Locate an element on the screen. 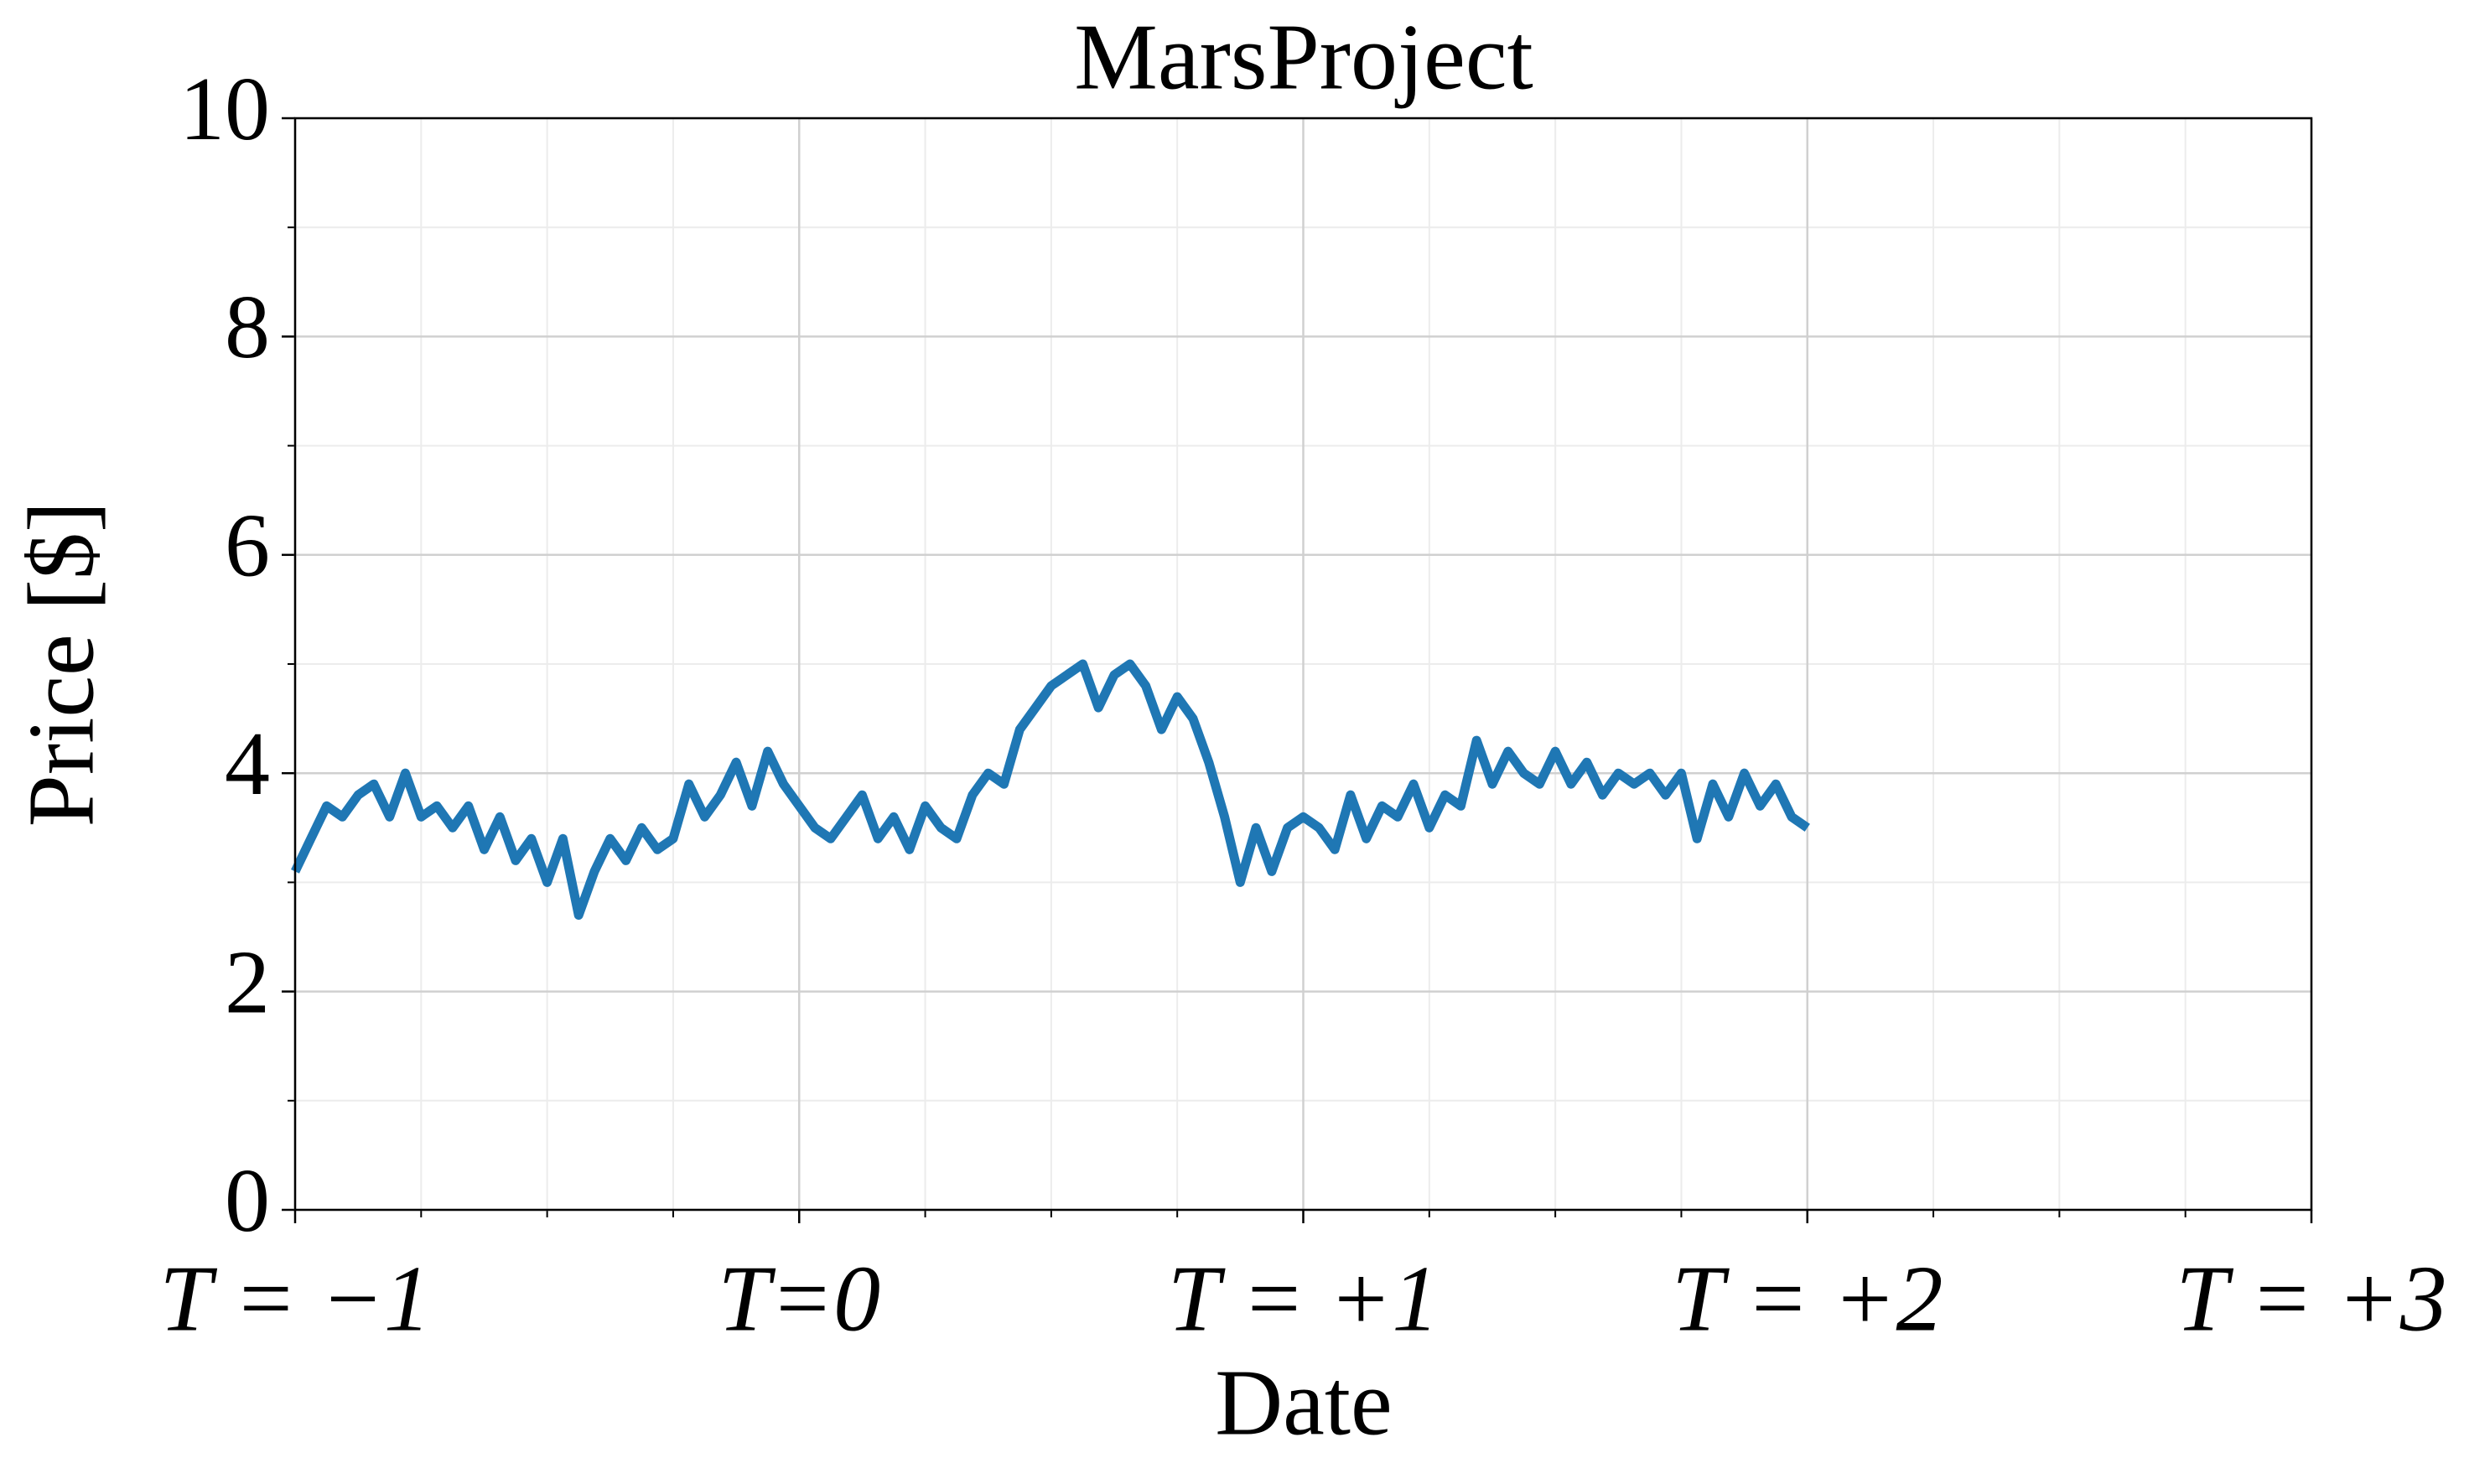  chart-title: MarsProject is located at coordinates (1303, 58).